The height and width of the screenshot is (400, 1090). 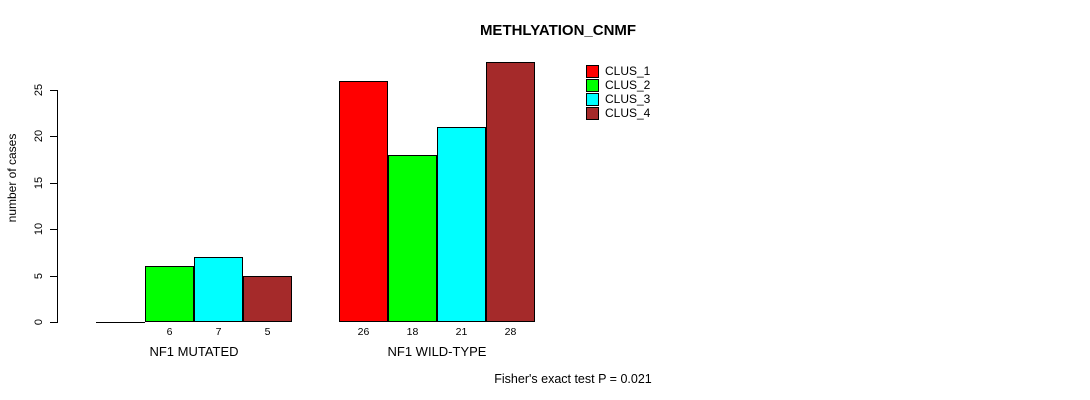 What do you see at coordinates (628, 71) in the screenshot?
I see `legend-label: CLUS_1` at bounding box center [628, 71].